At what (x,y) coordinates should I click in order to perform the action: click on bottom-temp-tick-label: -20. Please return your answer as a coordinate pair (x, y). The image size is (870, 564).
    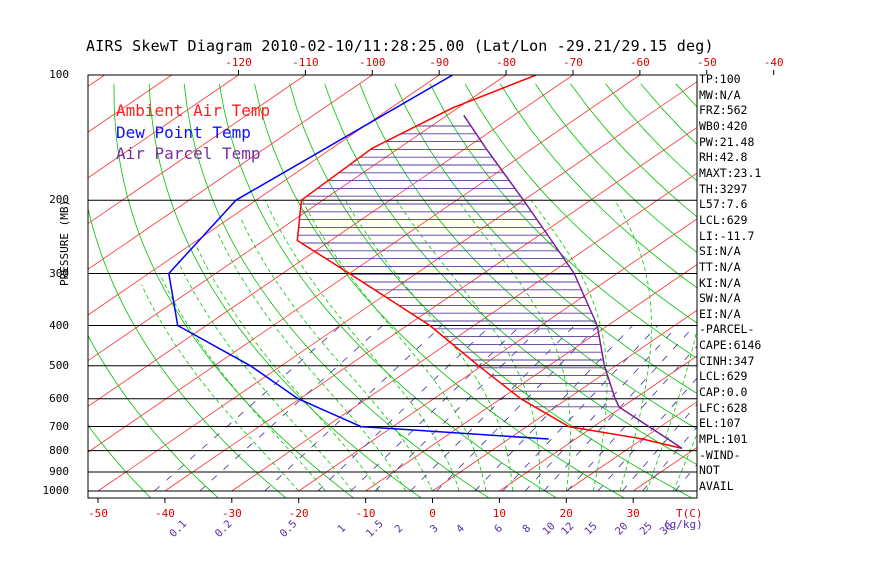
    Looking at the image, I should click on (299, 513).